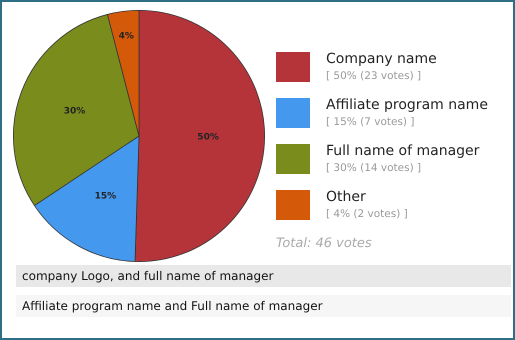 The image size is (515, 340). Describe the element at coordinates (403, 151) in the screenshot. I see `legend-label: Full name of manager` at that location.